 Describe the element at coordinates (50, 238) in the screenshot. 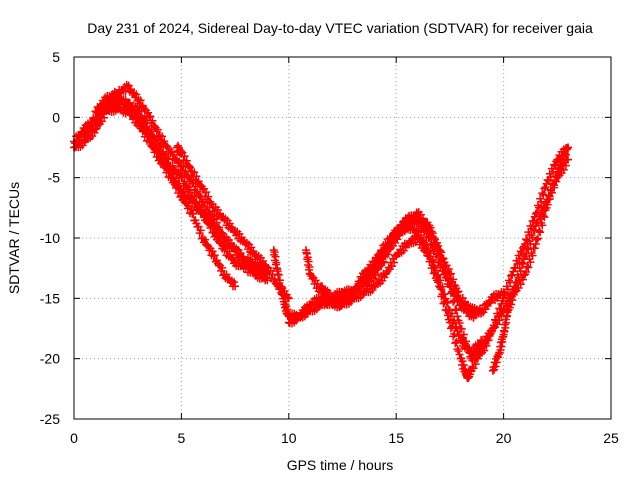

I see `y-tick-label: -10` at that location.